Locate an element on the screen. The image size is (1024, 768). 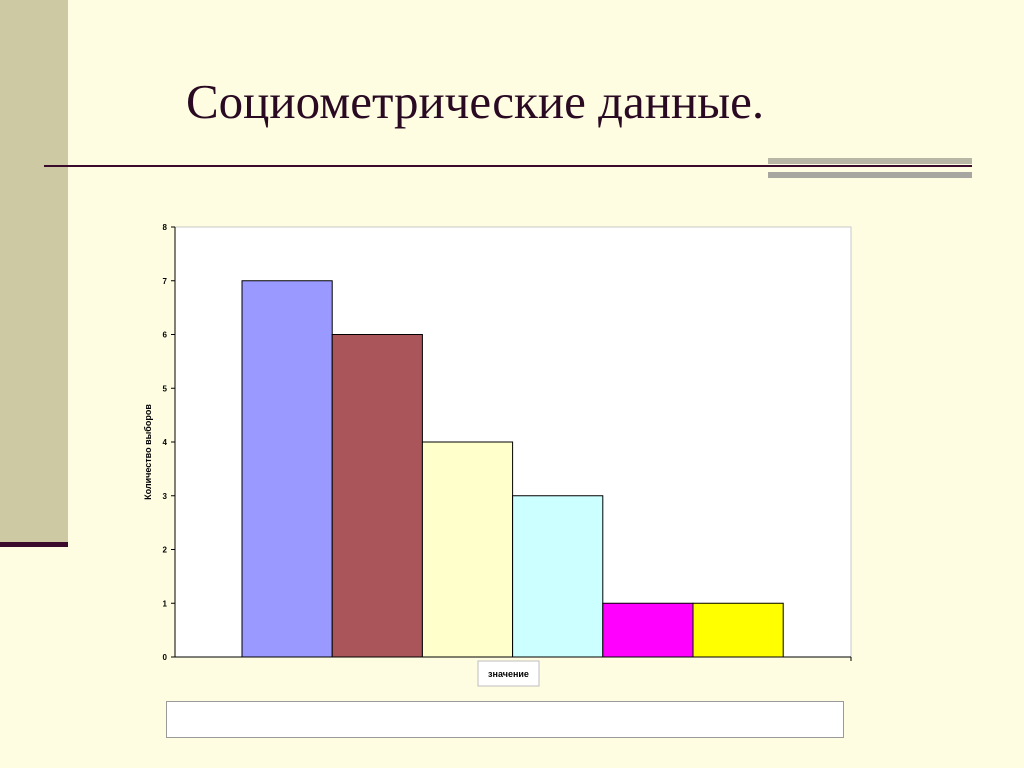
y-tick-label-5: 5 is located at coordinates (165, 388).